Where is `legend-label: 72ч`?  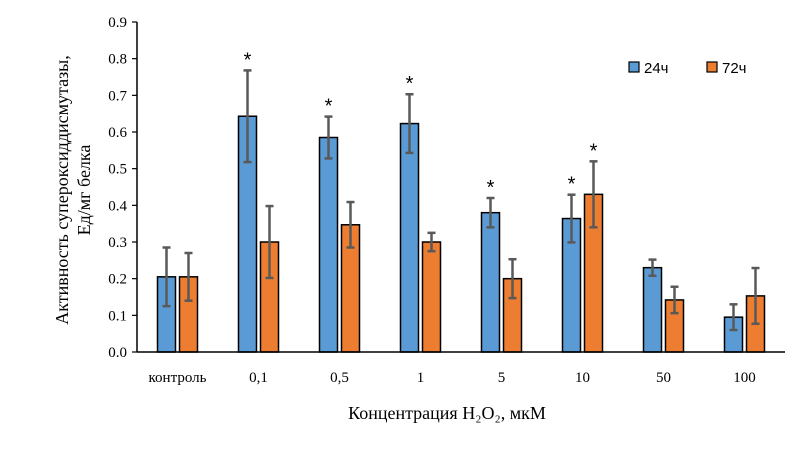 legend-label: 72ч is located at coordinates (734, 68).